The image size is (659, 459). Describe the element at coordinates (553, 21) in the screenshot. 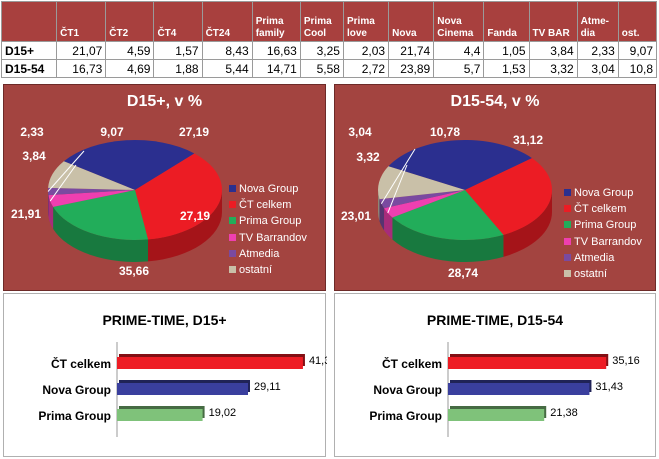

I see `col-header: TV BAR` at that location.